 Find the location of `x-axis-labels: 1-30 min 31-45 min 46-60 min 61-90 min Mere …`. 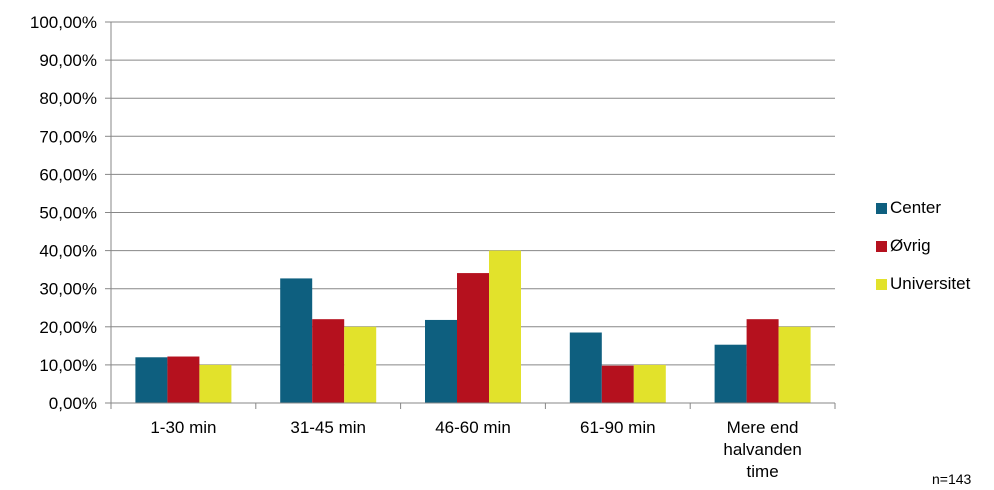

x-axis-labels: 1-30 min 31-45 min 46-60 min 61-90 min Mere … is located at coordinates (476, 449).